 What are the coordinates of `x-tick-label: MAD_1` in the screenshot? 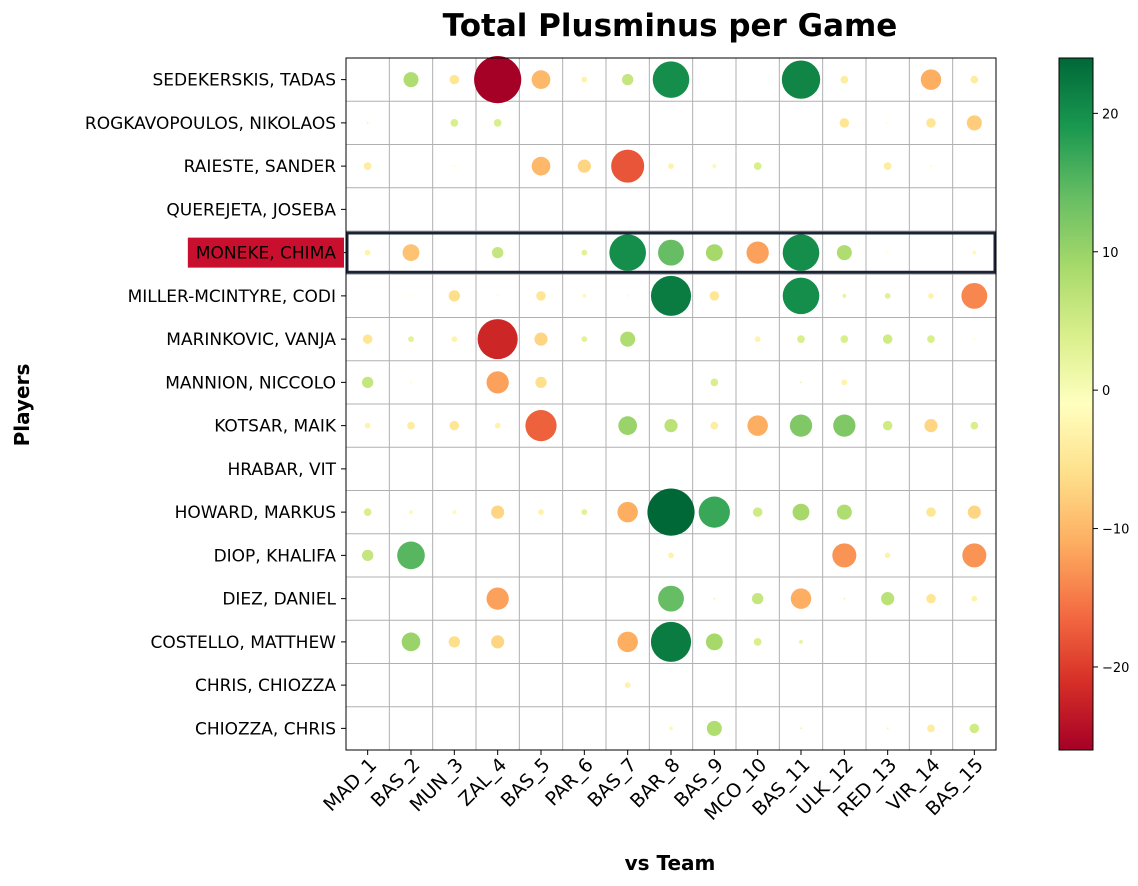 It's located at (350, 785).